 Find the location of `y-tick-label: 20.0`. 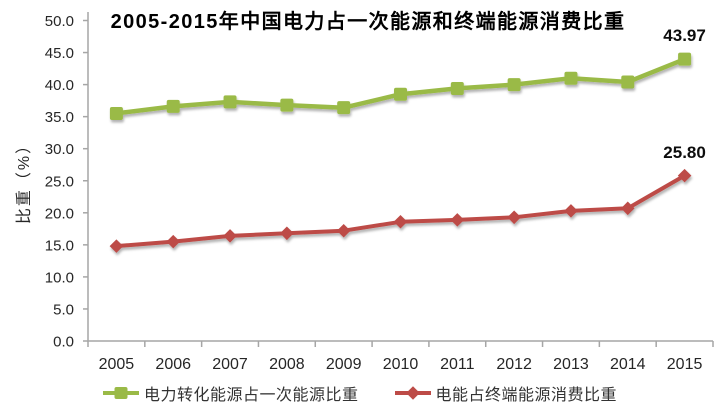

y-tick-label: 20.0 is located at coordinates (59, 213).